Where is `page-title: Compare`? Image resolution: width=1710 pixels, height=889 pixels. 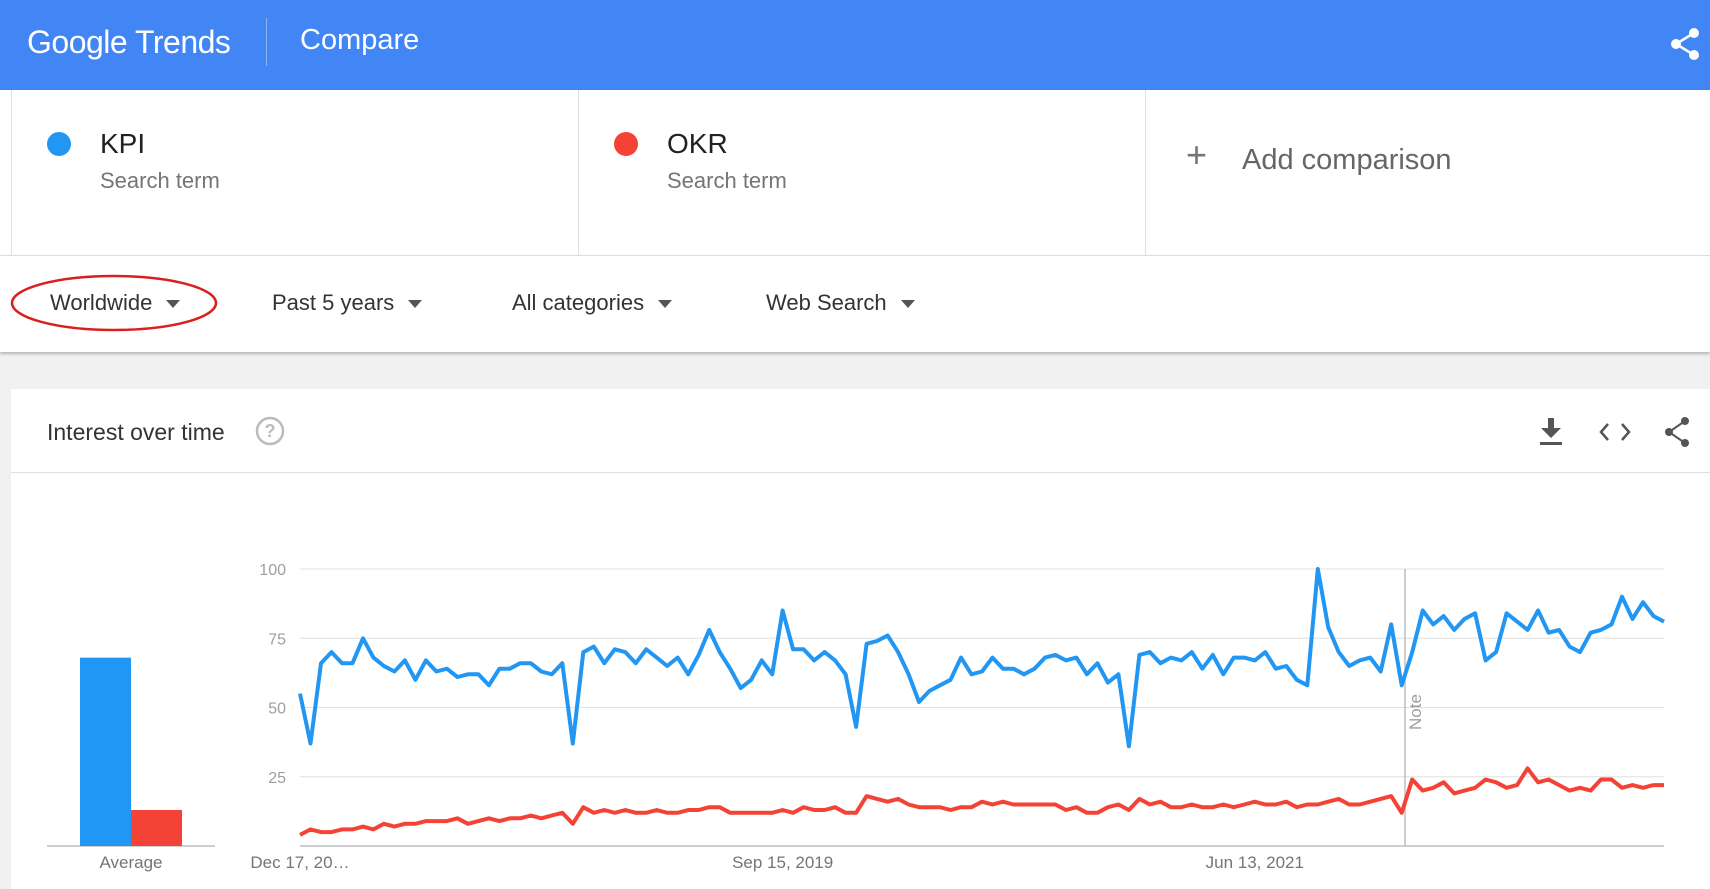 page-title: Compare is located at coordinates (360, 40).